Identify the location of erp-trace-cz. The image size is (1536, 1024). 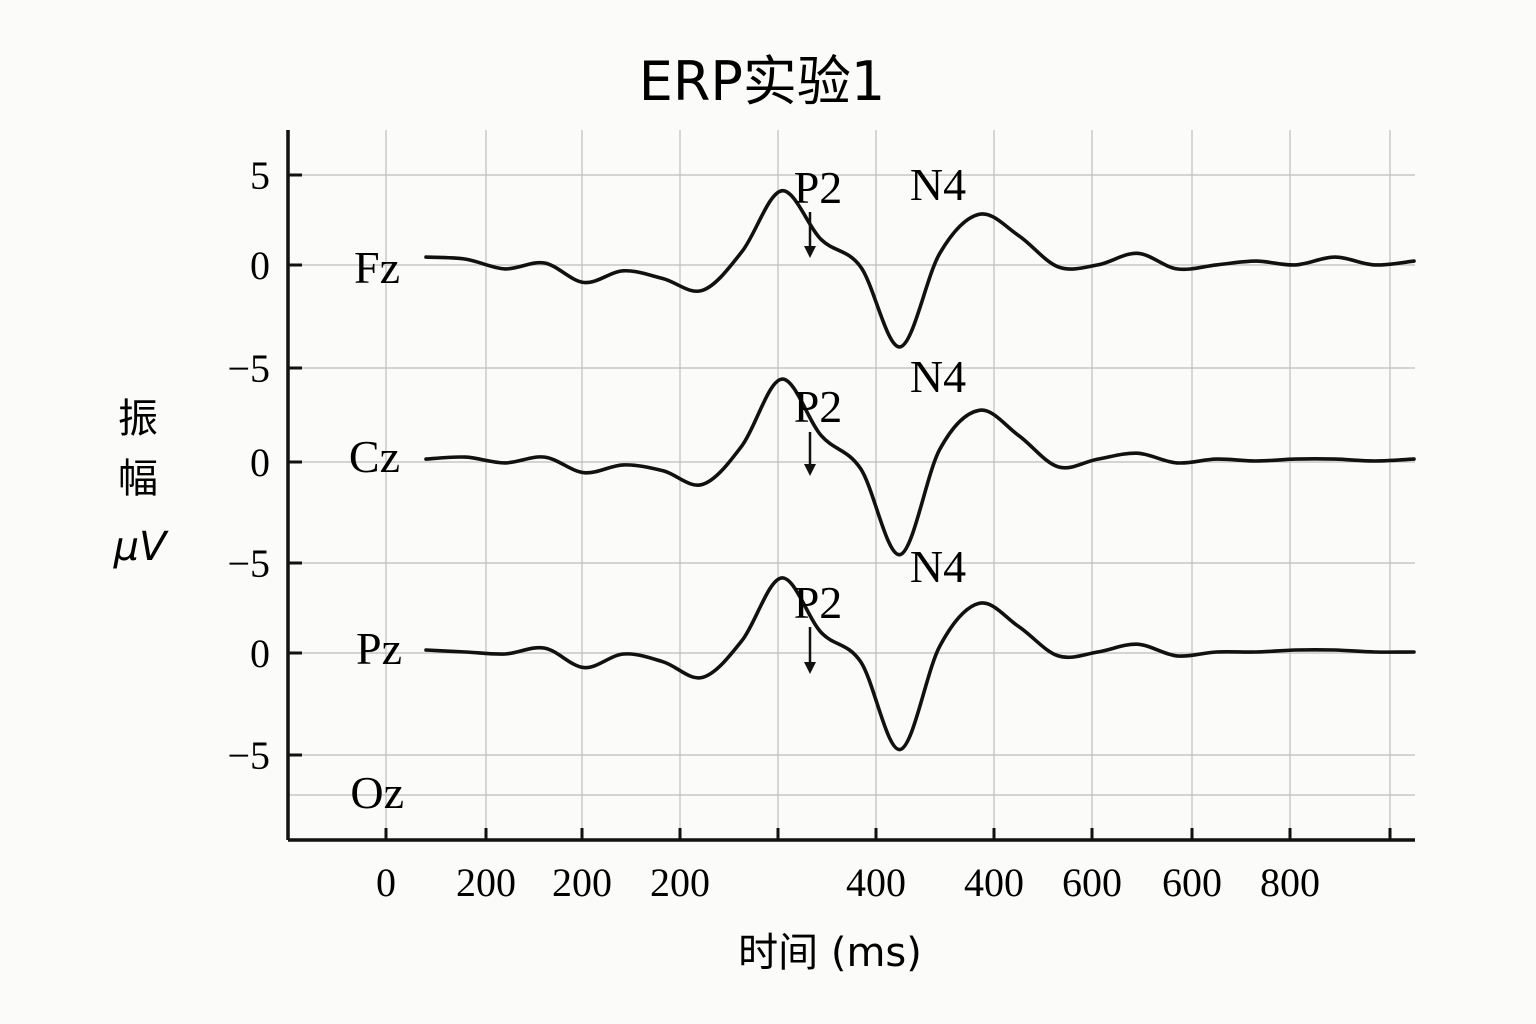
(920, 467).